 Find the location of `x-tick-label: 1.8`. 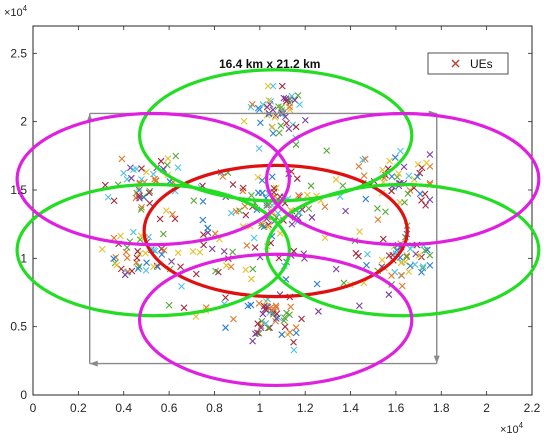

x-tick-label: 1.8 is located at coordinates (441, 408).